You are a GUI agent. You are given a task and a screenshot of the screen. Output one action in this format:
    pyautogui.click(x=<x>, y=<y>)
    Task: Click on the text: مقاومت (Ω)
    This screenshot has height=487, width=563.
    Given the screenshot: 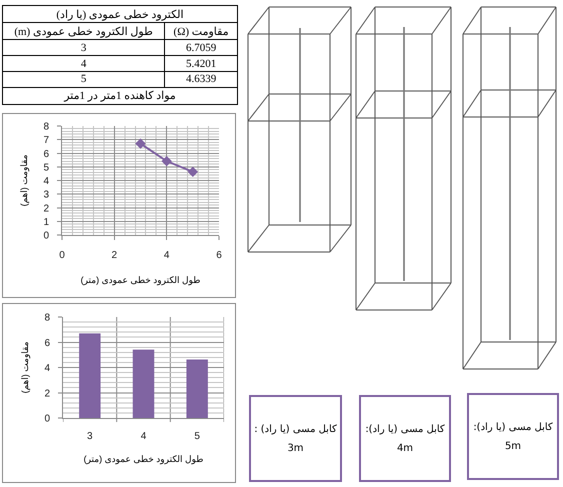 What is the action you would take?
    pyautogui.click(x=201, y=31)
    